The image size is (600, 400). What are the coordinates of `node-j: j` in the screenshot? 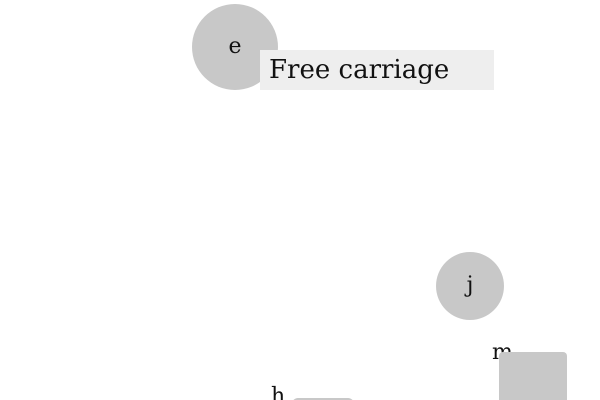 It's located at (470, 286).